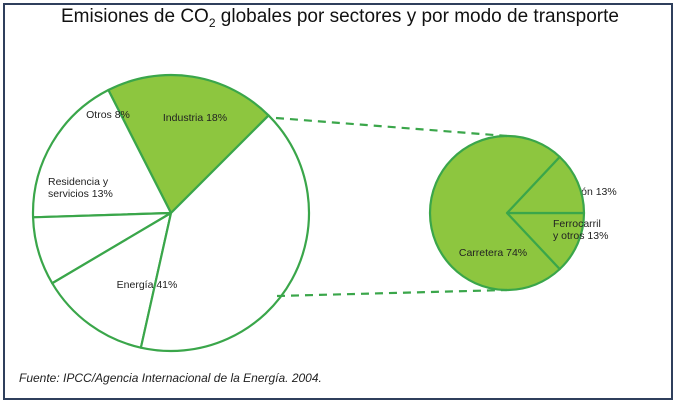 This screenshot has width=680, height=407. What do you see at coordinates (577, 224) in the screenshot?
I see `transport-slice-label-line: Ferrocarril` at bounding box center [577, 224].